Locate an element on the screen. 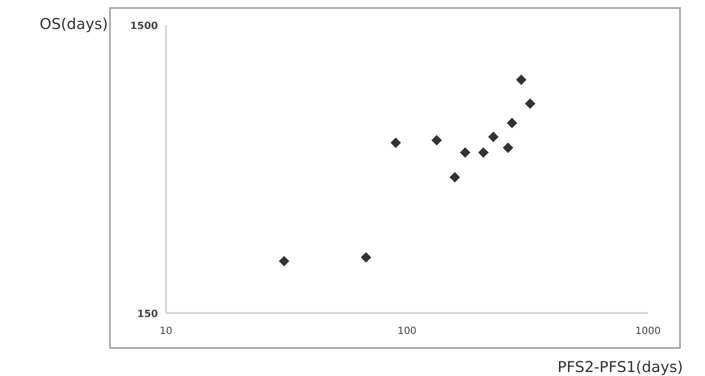 The image size is (705, 376). y-tick-label: 150 is located at coordinates (147, 314).